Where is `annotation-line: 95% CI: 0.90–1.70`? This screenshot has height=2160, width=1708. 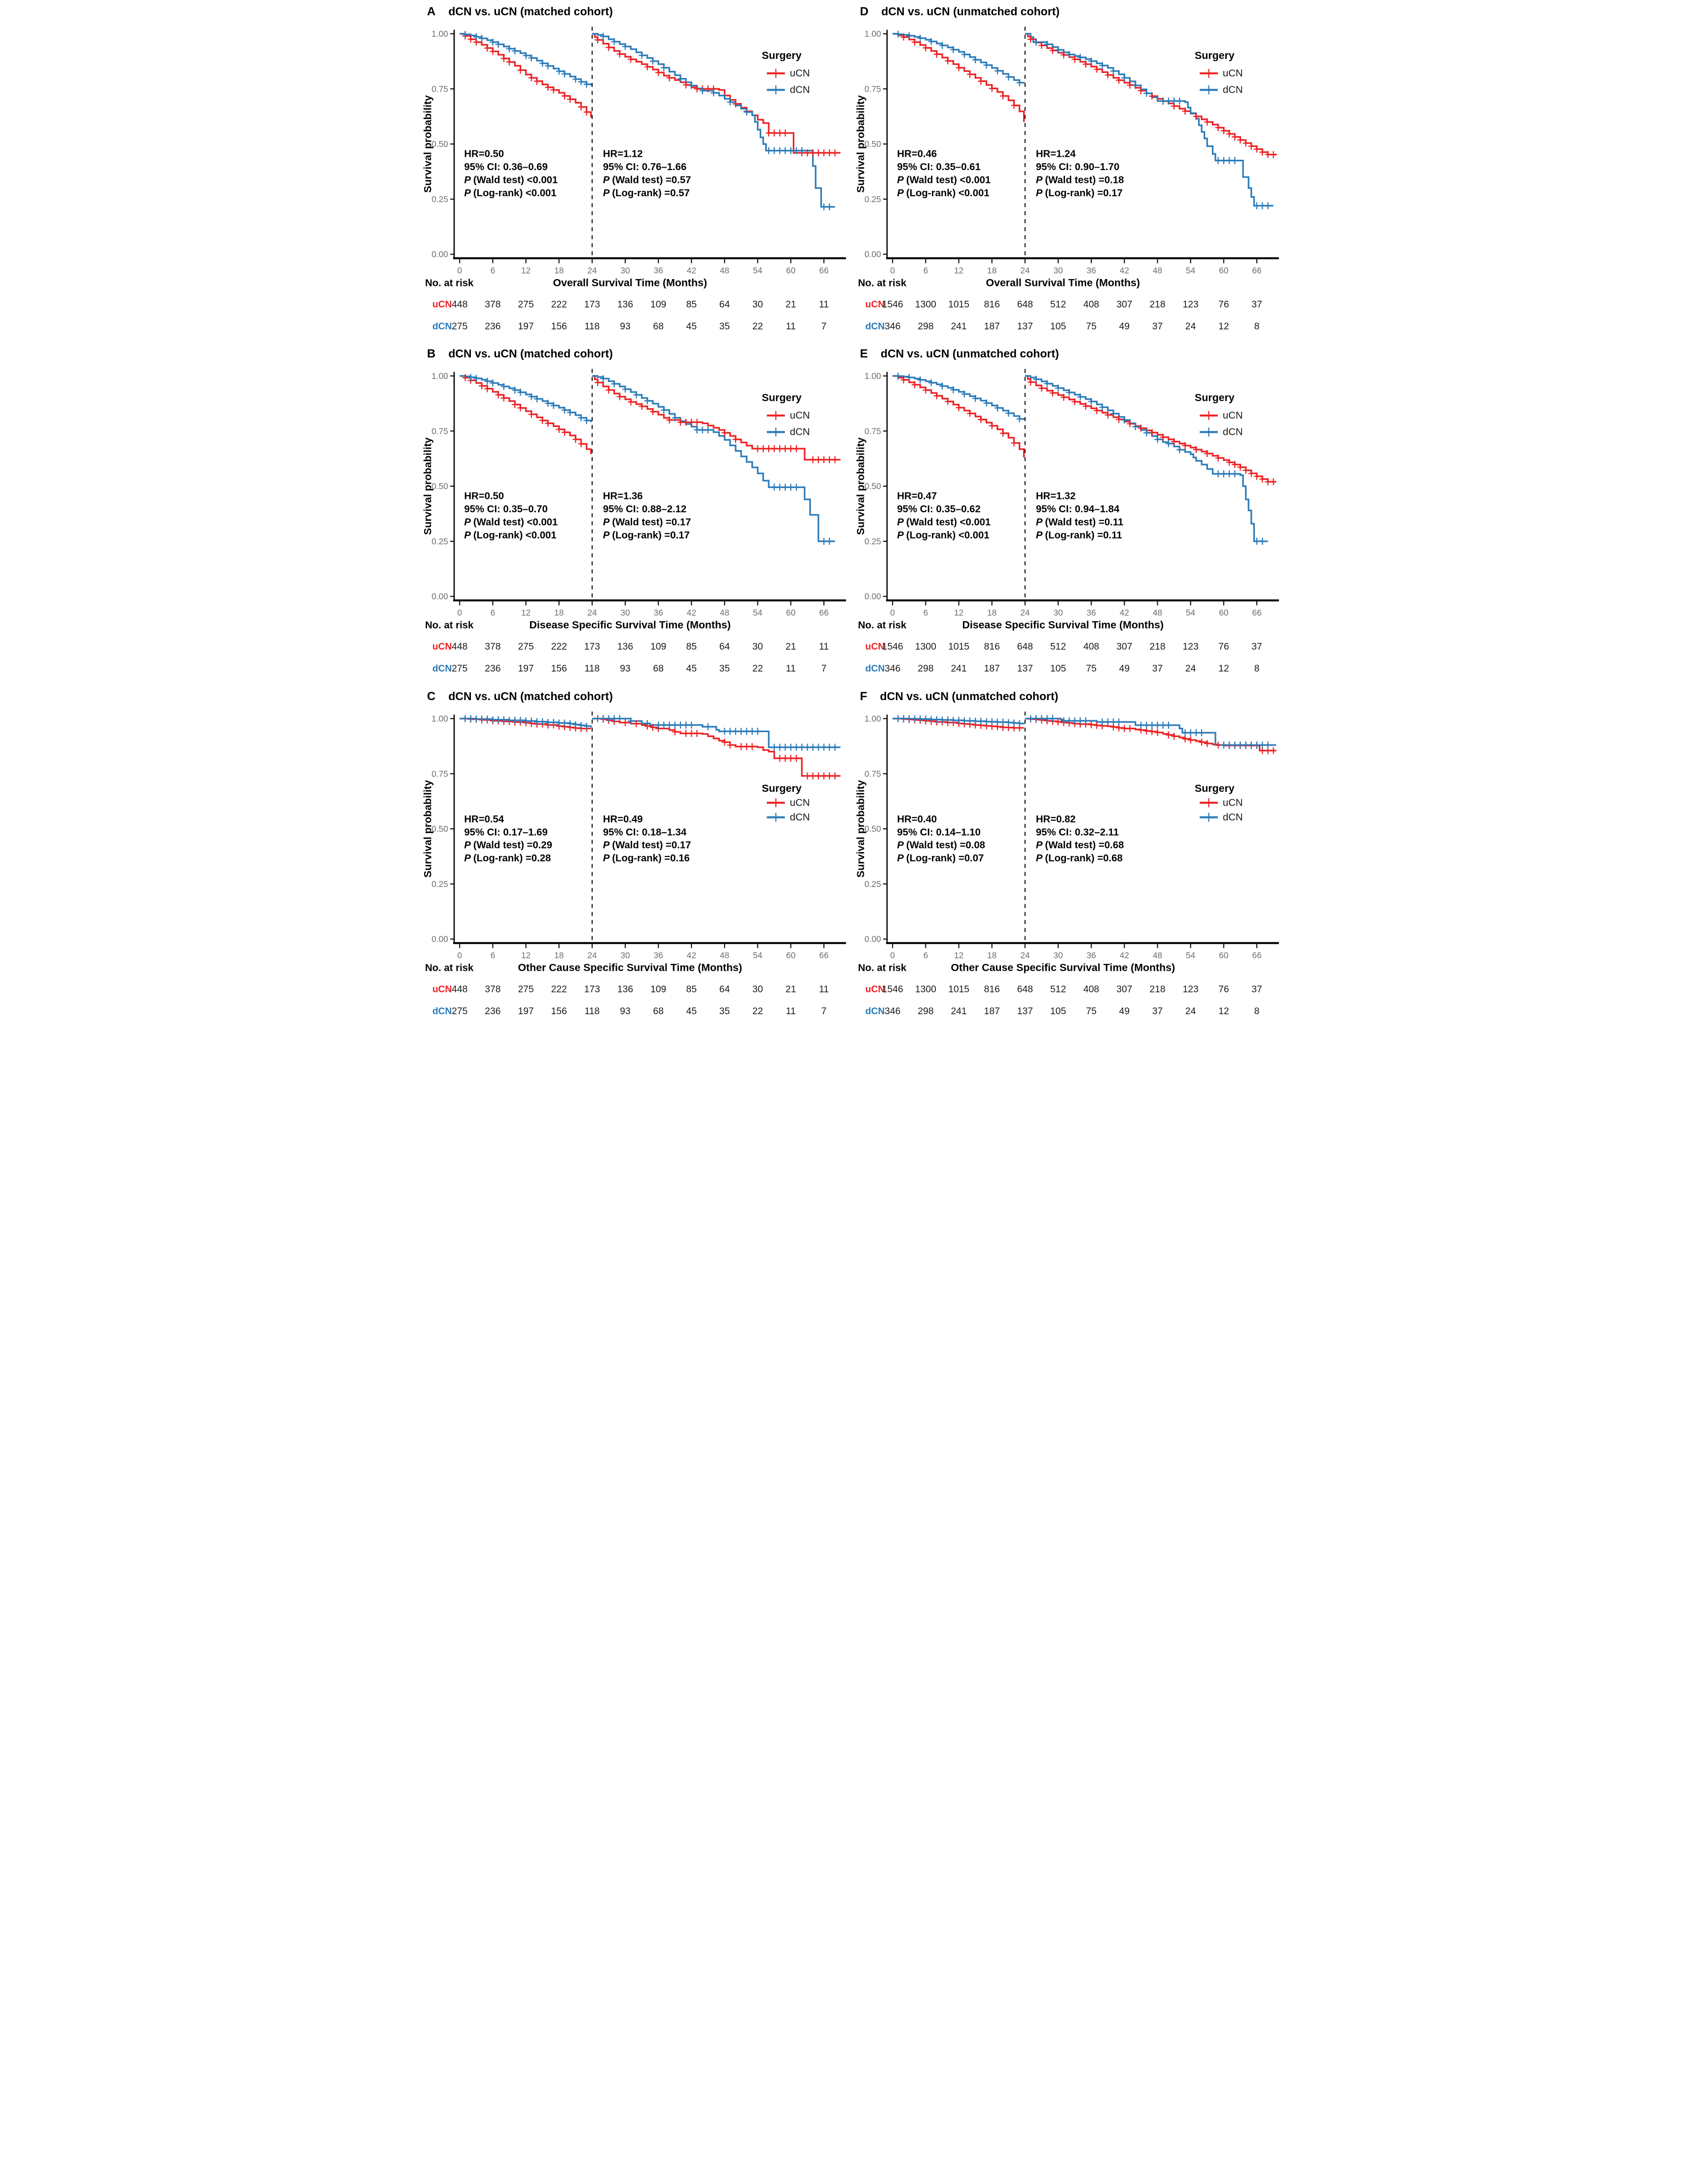 annotation-line: 95% CI: 0.90–1.70 is located at coordinates (1077, 167).